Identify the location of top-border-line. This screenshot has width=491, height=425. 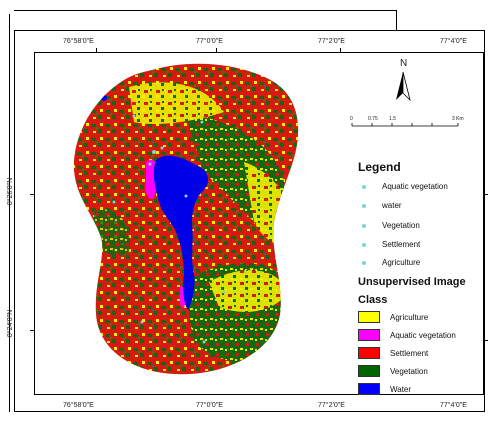
(205, 10).